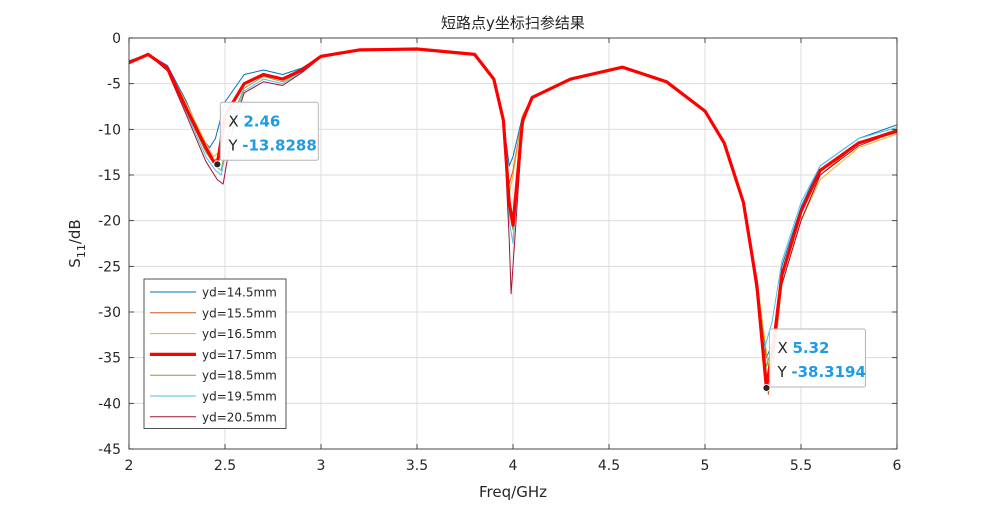 This screenshot has height=505, width=992. What do you see at coordinates (239, 293) in the screenshot?
I see `legend-label: yd=14.5mm` at bounding box center [239, 293].